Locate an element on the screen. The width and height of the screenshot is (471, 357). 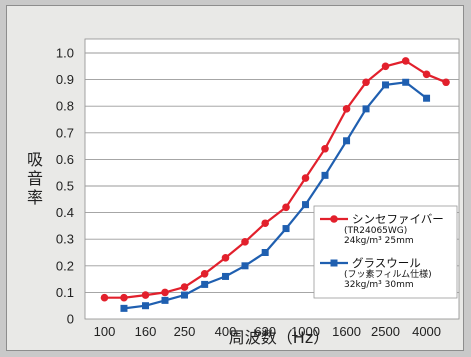
legend-series-name: グラスウール is located at coordinates (386, 263).